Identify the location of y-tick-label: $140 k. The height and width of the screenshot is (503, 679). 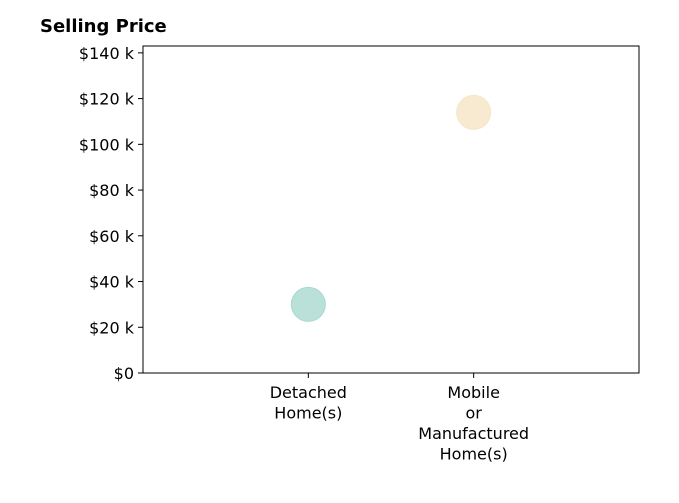
(107, 53).